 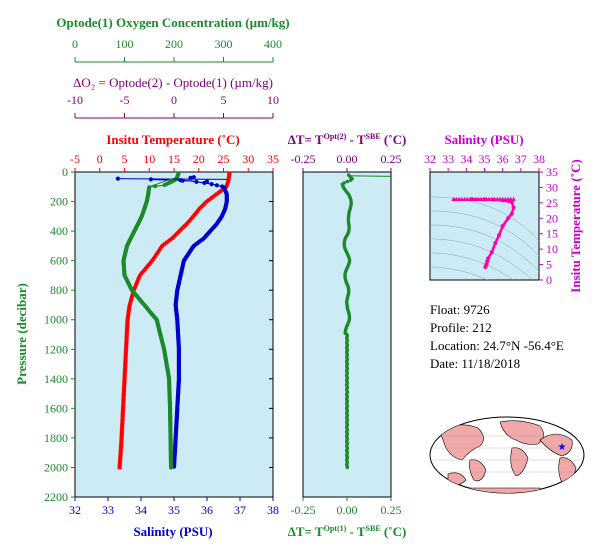 What do you see at coordinates (448, 159) in the screenshot?
I see `ts-x-tick-label: 33` at bounding box center [448, 159].